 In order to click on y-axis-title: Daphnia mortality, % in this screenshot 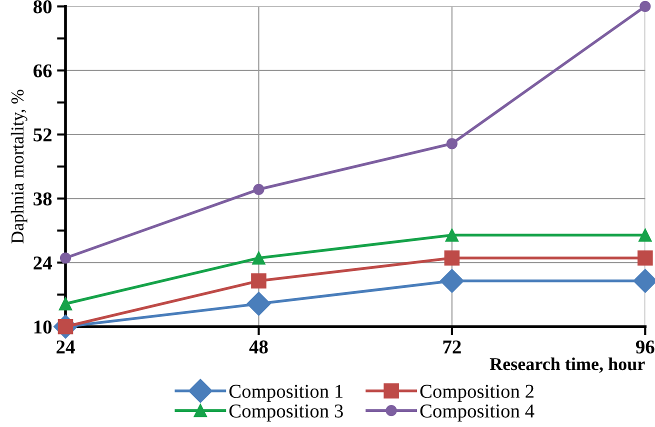, I will do `click(19, 167)`.